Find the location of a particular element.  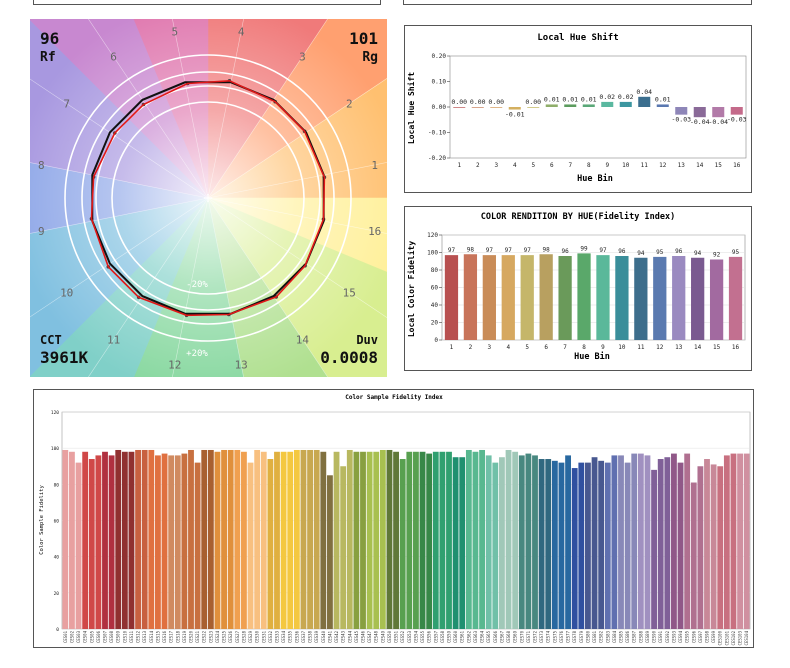

rf-value: 96 is located at coordinates (49, 38).